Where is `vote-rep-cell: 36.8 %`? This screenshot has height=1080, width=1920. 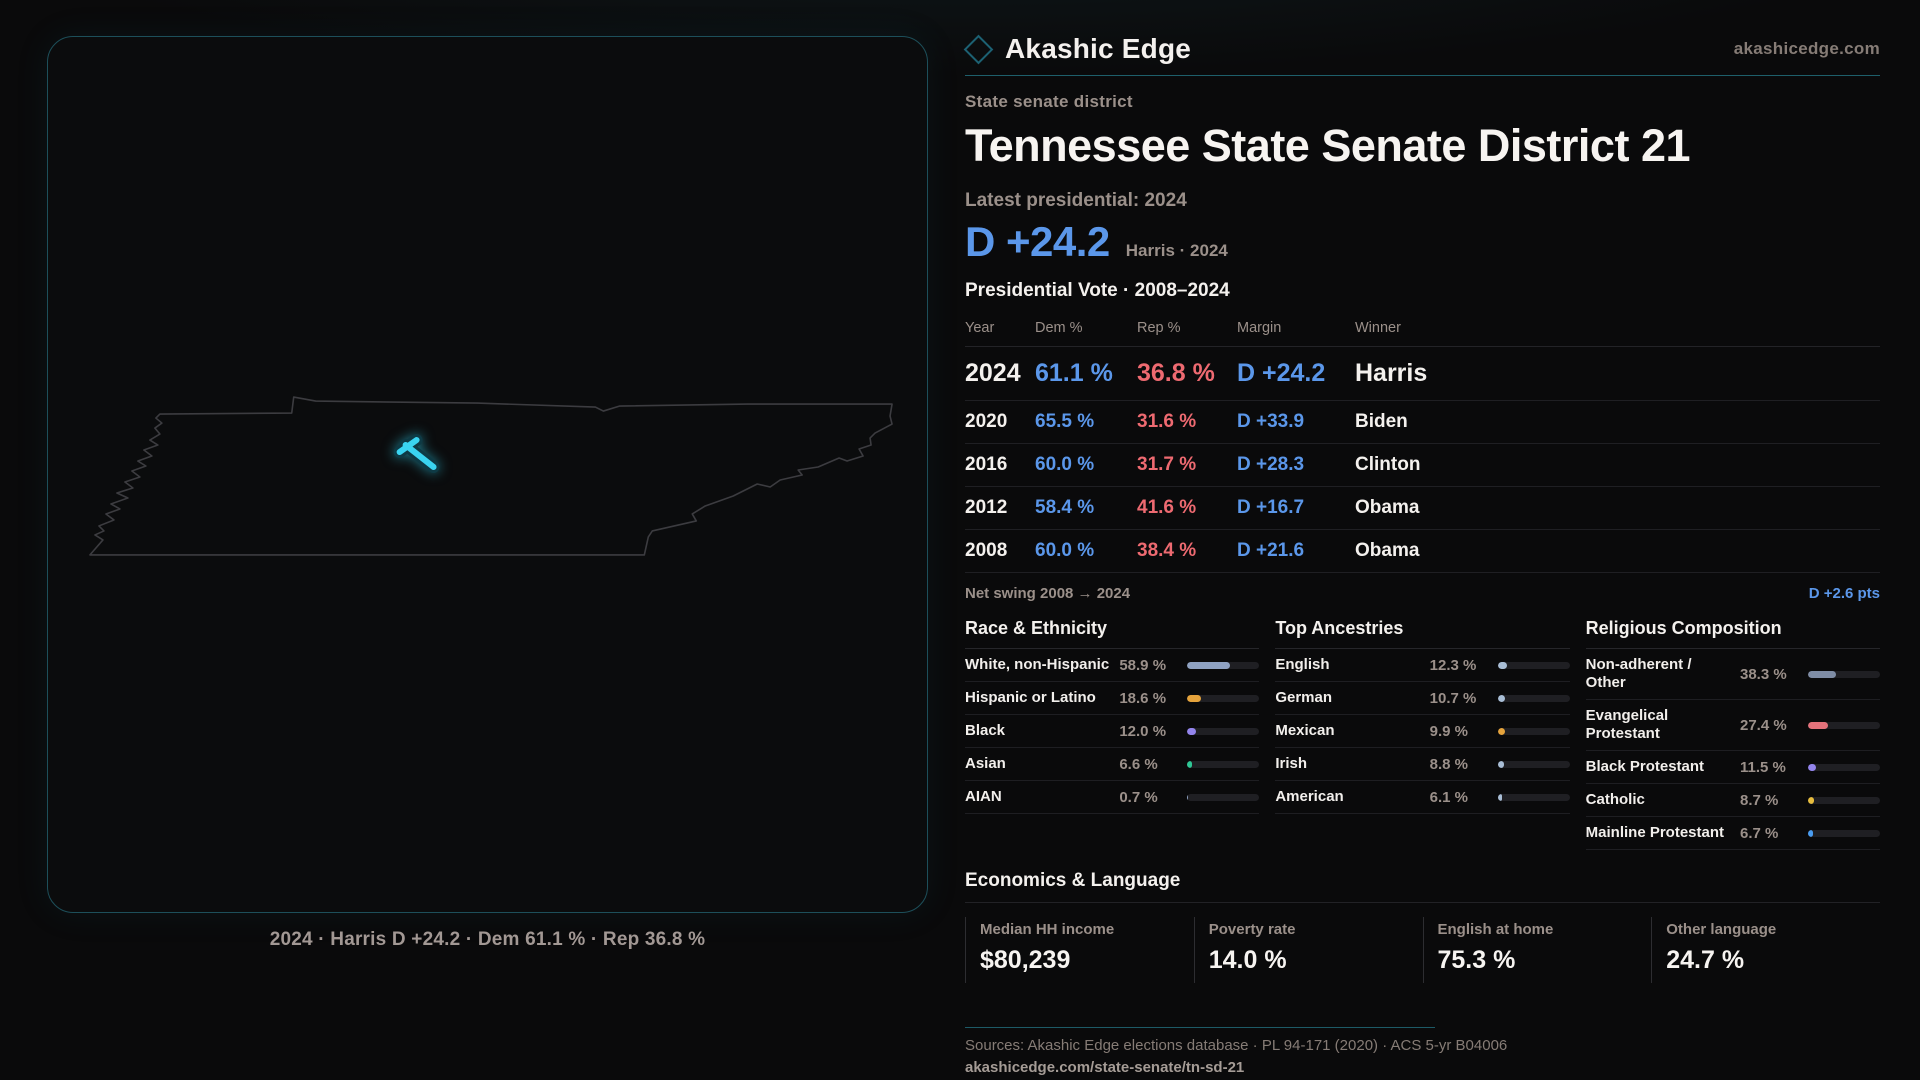
vote-rep-cell: 36.8 % is located at coordinates (1176, 373).